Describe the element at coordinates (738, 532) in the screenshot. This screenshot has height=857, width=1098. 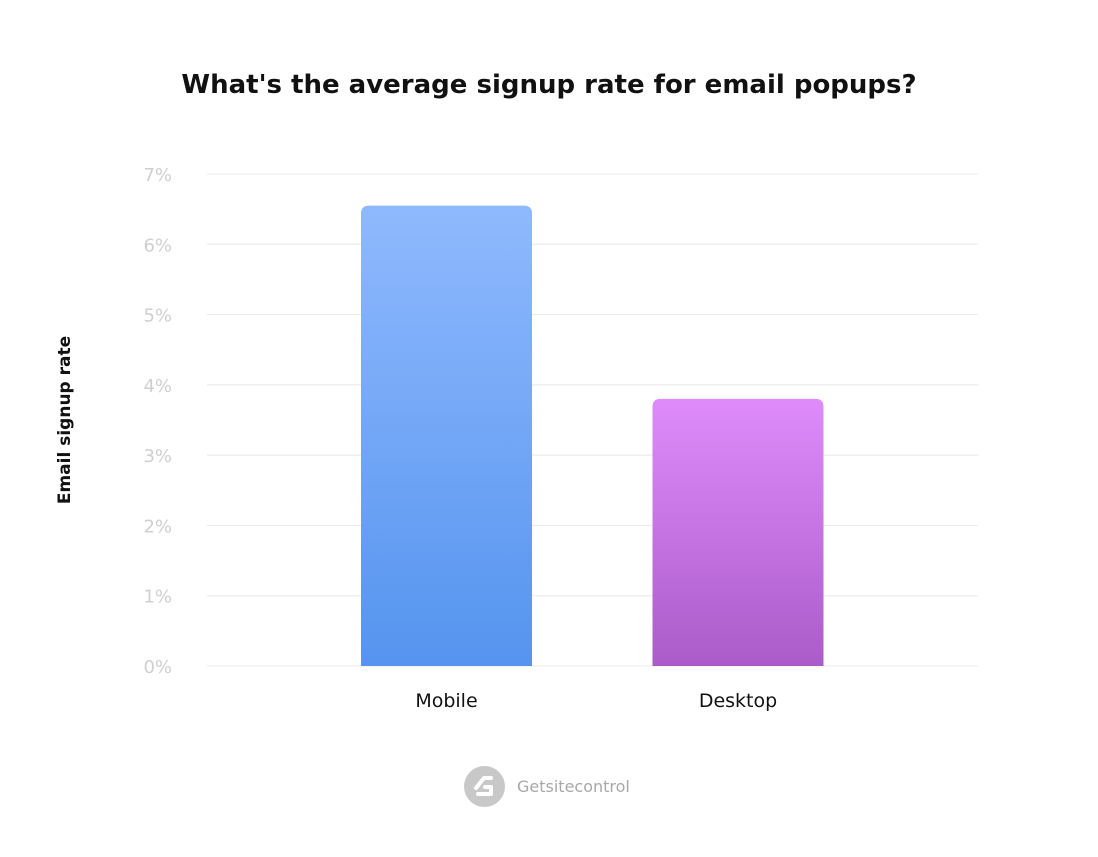
I see `bar-desktop` at that location.